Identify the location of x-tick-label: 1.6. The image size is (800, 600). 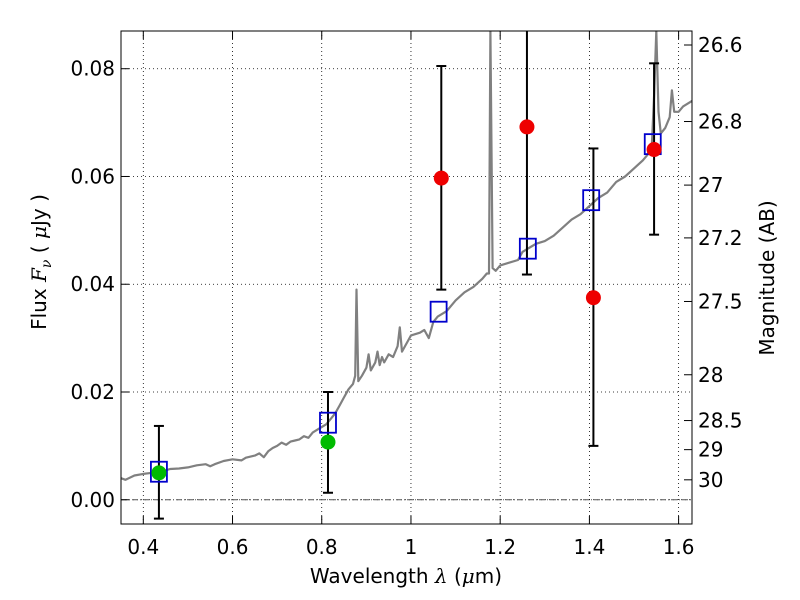
(679, 547).